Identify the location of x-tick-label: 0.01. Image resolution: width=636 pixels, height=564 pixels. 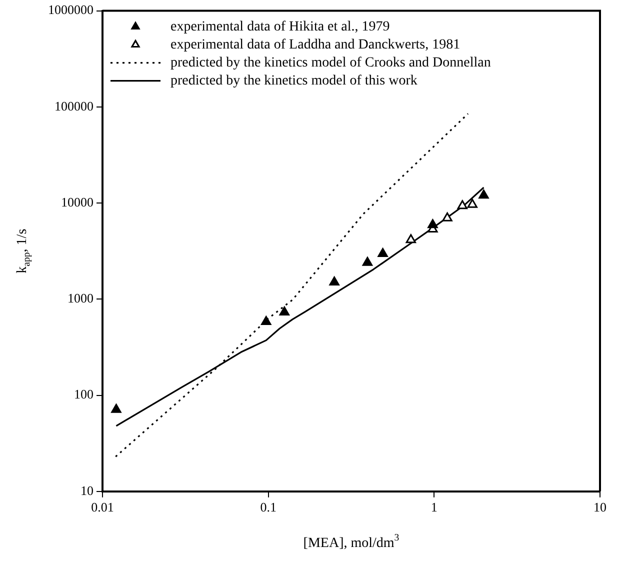
(102, 507).